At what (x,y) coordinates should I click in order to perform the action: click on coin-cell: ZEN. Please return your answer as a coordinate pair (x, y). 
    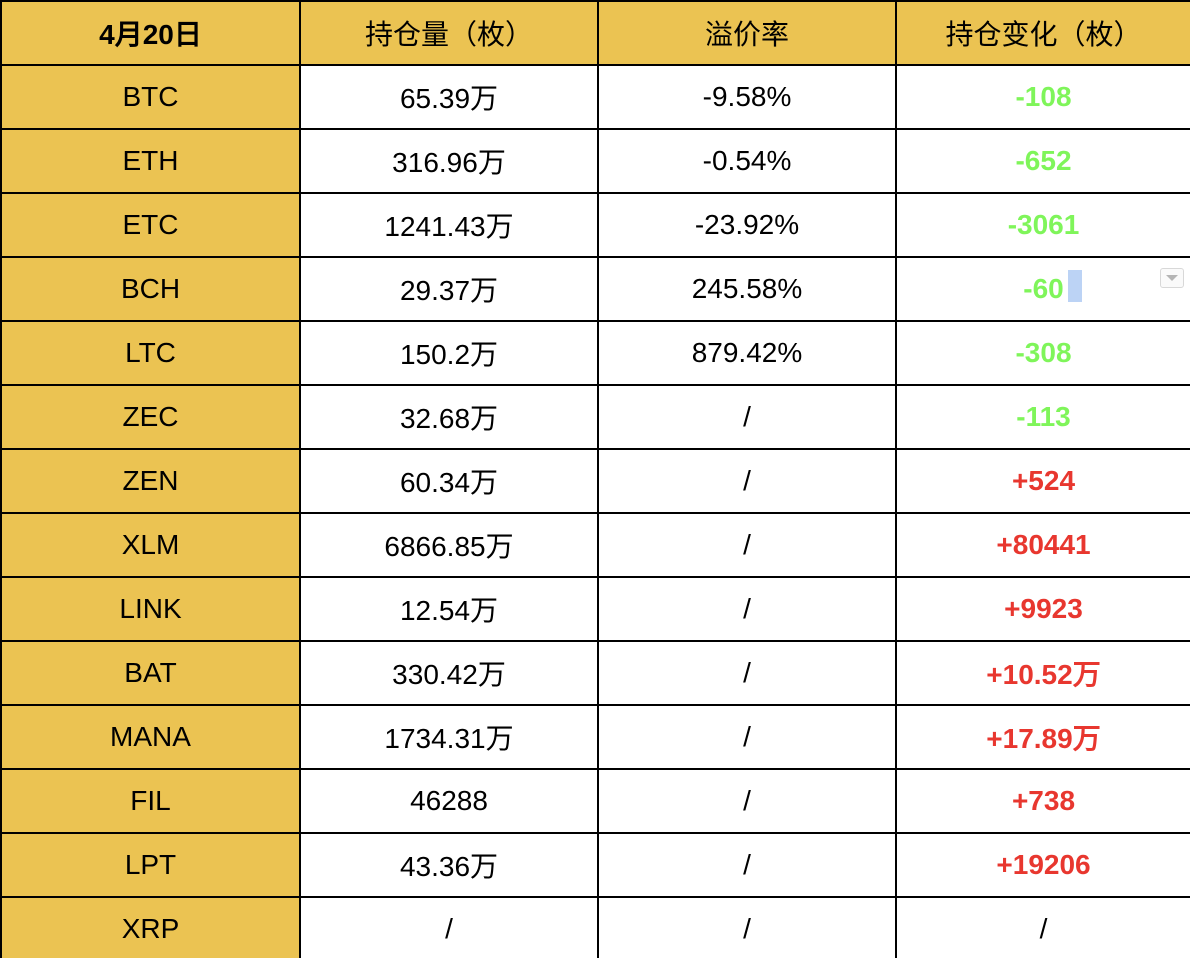
    Looking at the image, I should click on (150, 481).